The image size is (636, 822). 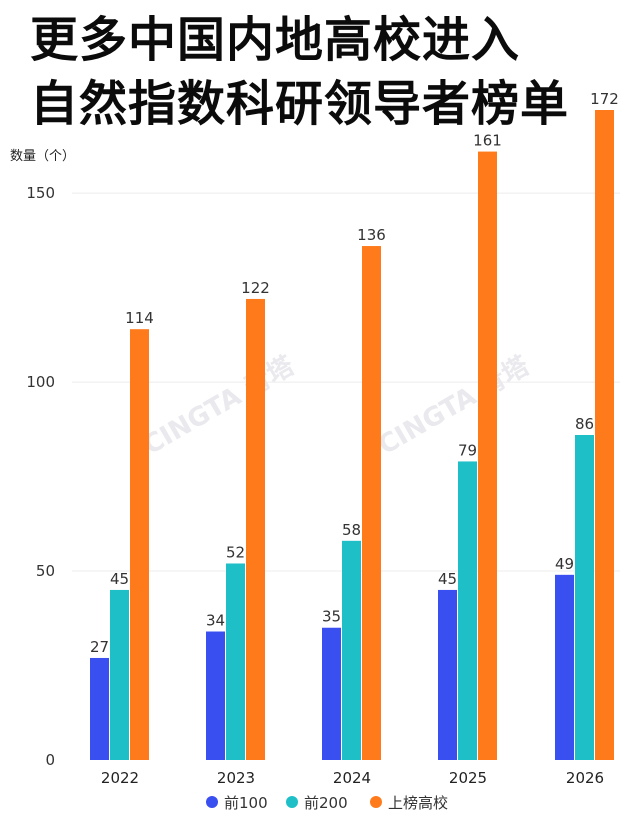 I want to click on x-tick-label: 2023, so click(x=236, y=778).